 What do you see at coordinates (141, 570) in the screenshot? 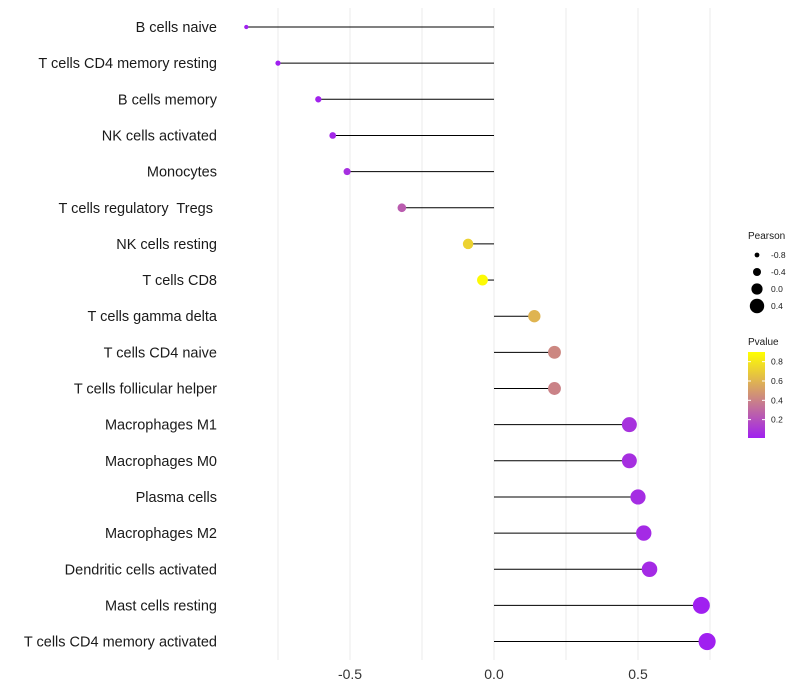
I see `category-label: Dendritic cells activated` at bounding box center [141, 570].